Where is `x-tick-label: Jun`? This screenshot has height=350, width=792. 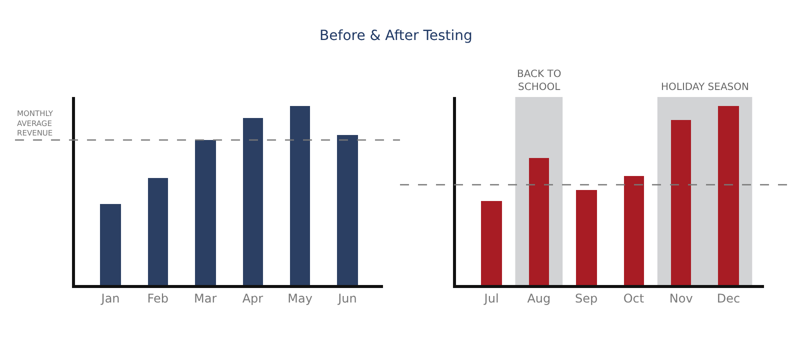 x-tick-label: Jun is located at coordinates (347, 298).